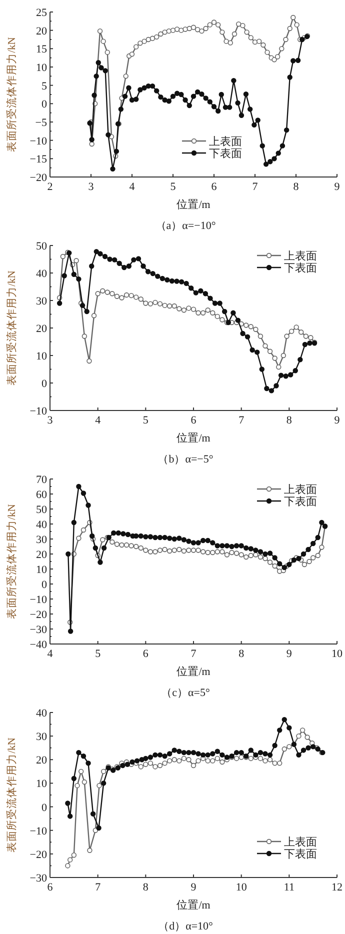 This screenshot has height=934, width=345. I want to click on text: （d）α=10°, so click(185, 926).